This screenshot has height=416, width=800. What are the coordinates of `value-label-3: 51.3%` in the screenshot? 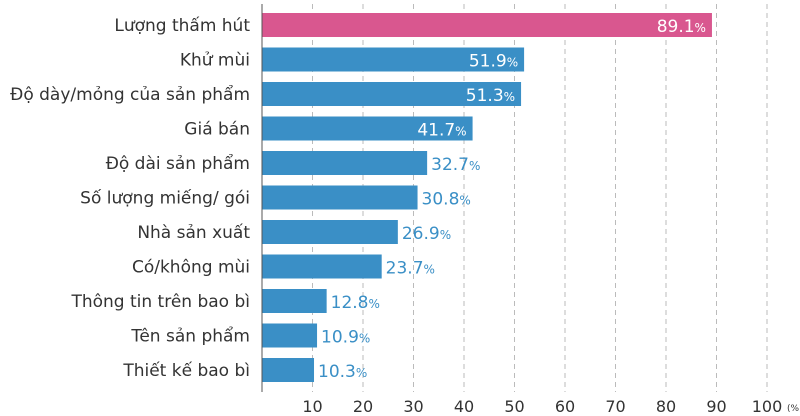 It's located at (490, 96).